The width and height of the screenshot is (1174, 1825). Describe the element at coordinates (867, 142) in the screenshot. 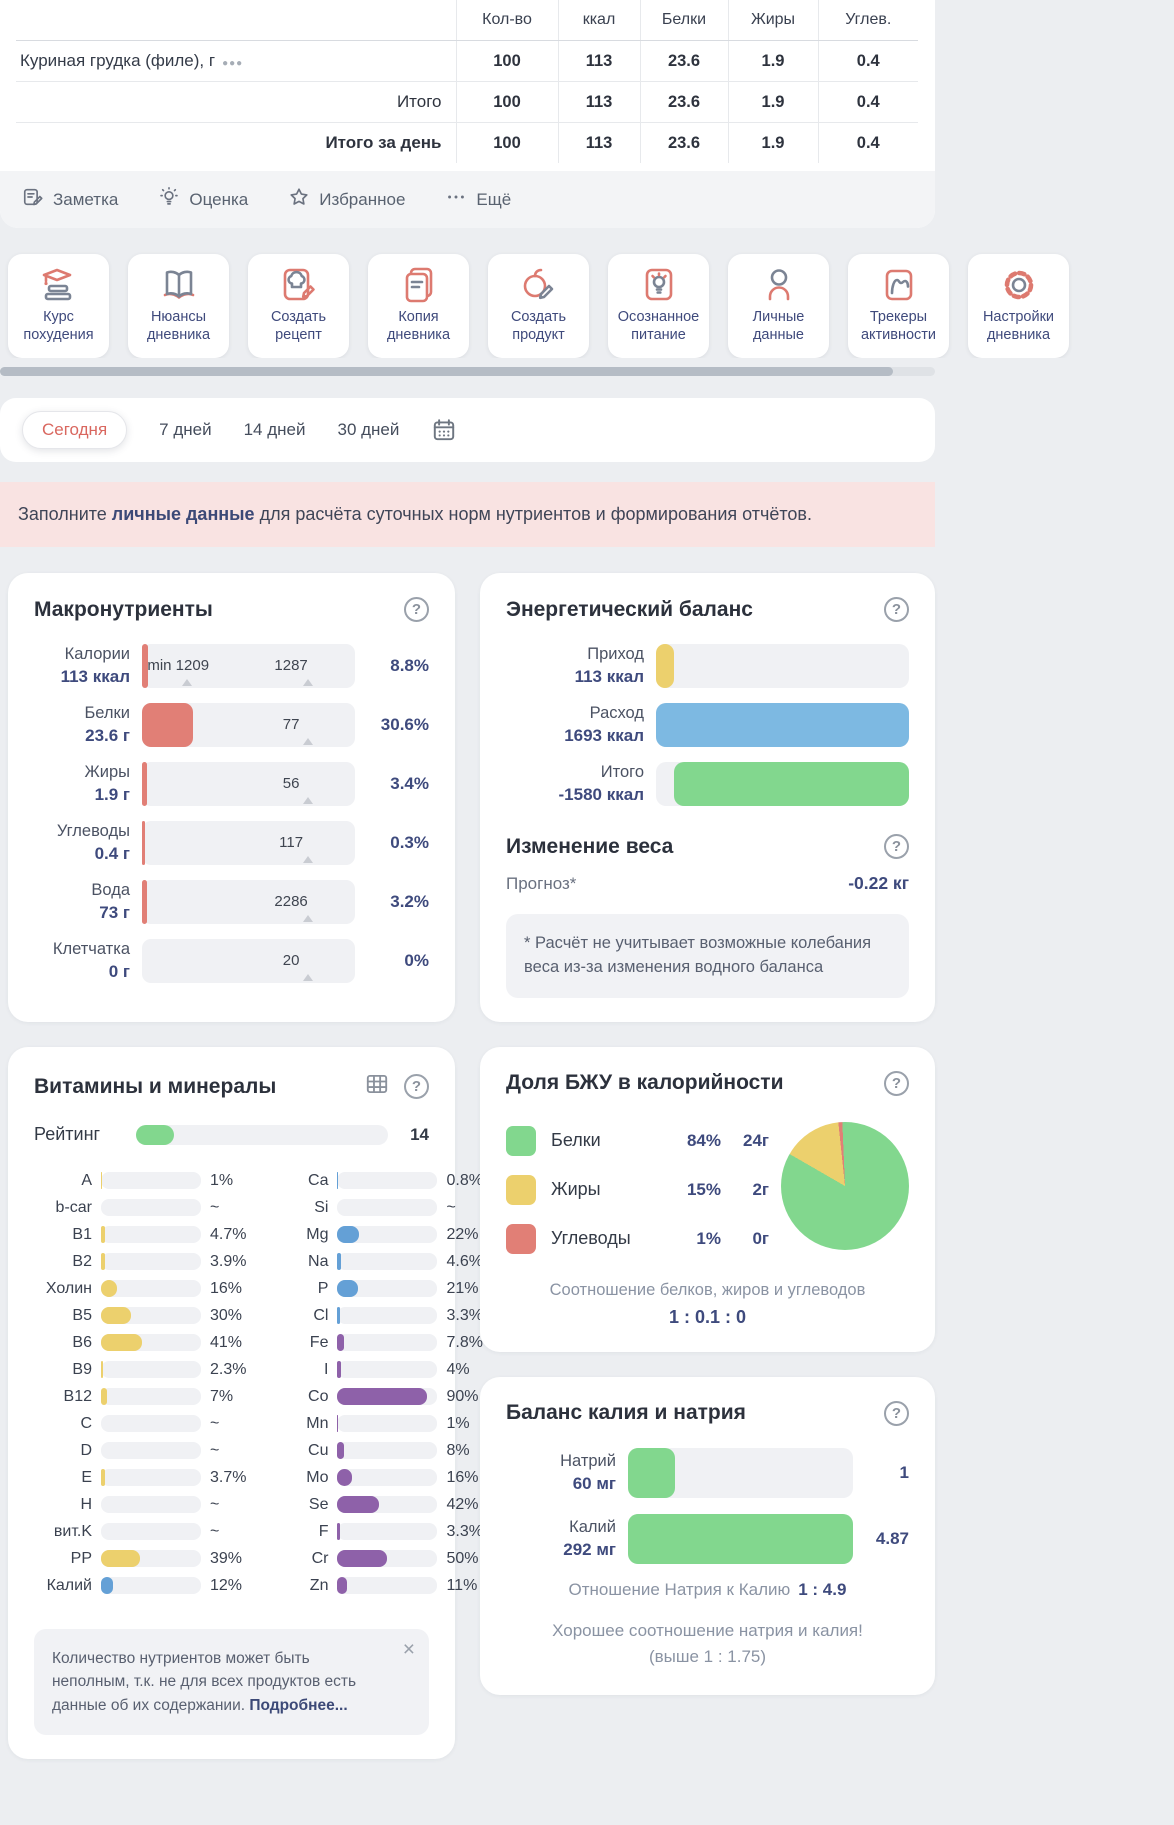

I see `day-total-carbs: 0.4` at that location.